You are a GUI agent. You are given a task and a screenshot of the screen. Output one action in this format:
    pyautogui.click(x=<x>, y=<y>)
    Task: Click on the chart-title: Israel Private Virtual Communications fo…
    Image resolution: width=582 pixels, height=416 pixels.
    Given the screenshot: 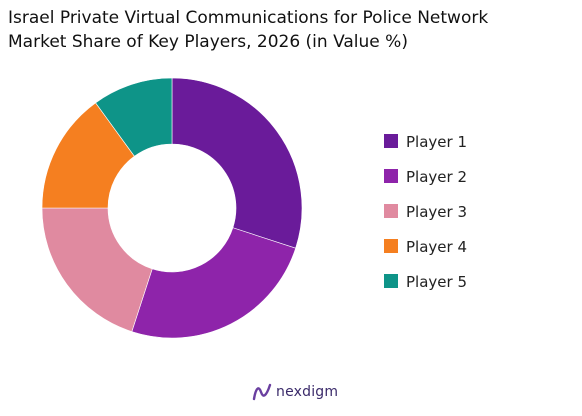 What is the action you would take?
    pyautogui.click(x=248, y=18)
    